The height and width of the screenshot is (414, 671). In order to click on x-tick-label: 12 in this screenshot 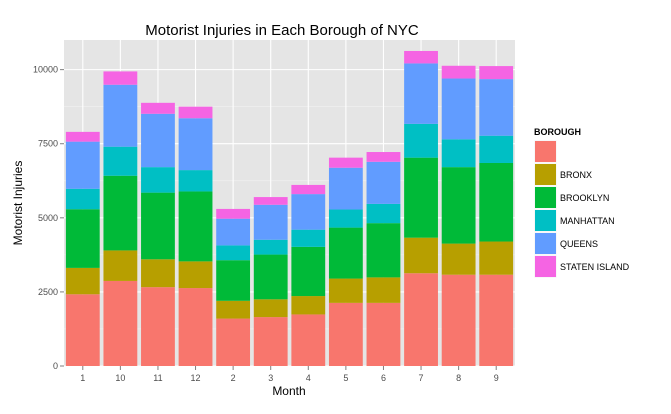, I will do `click(196, 378)`.